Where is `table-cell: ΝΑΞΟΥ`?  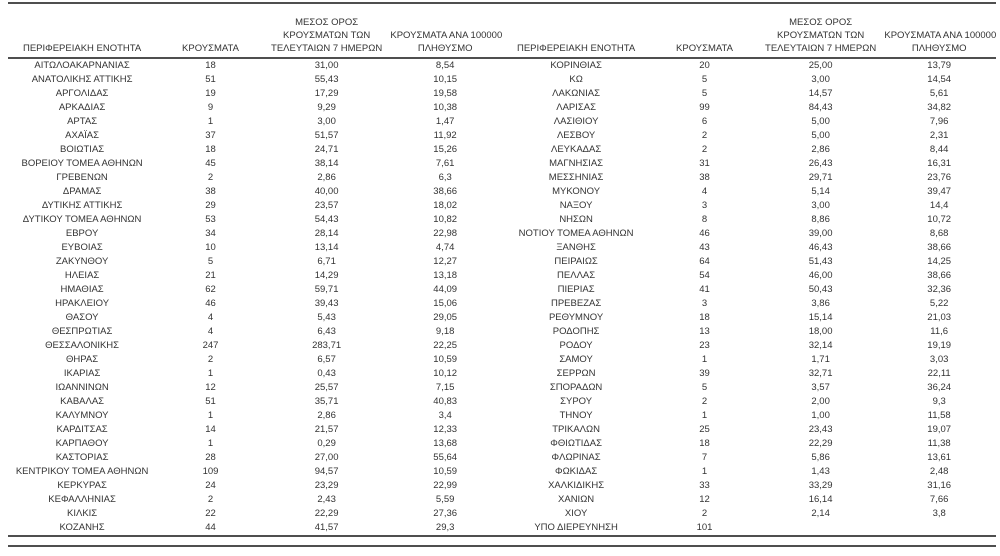 table-cell: ΝΑΞΟΥ is located at coordinates (576, 205).